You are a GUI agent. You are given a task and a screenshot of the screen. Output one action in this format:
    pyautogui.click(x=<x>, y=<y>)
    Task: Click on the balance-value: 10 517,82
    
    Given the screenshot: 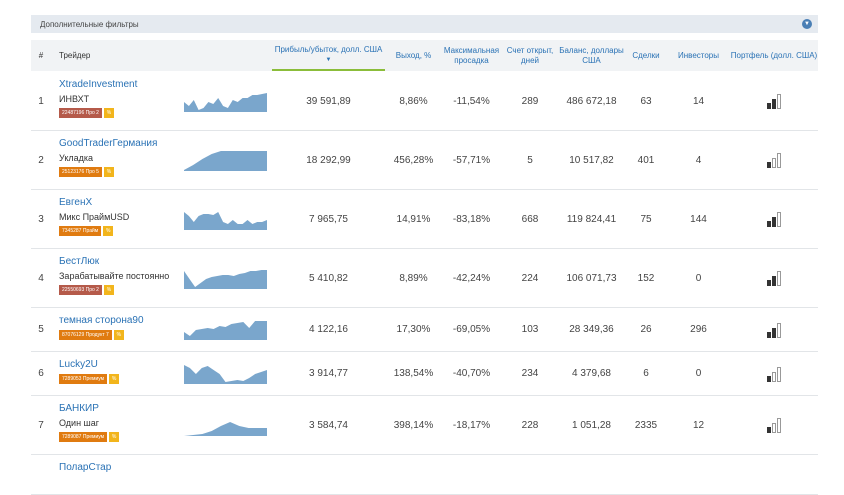 What is the action you would take?
    pyautogui.click(x=591, y=160)
    